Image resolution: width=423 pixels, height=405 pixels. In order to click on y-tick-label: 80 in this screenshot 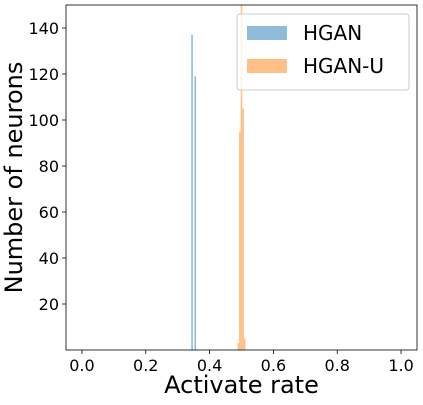, I will do `click(49, 166)`.